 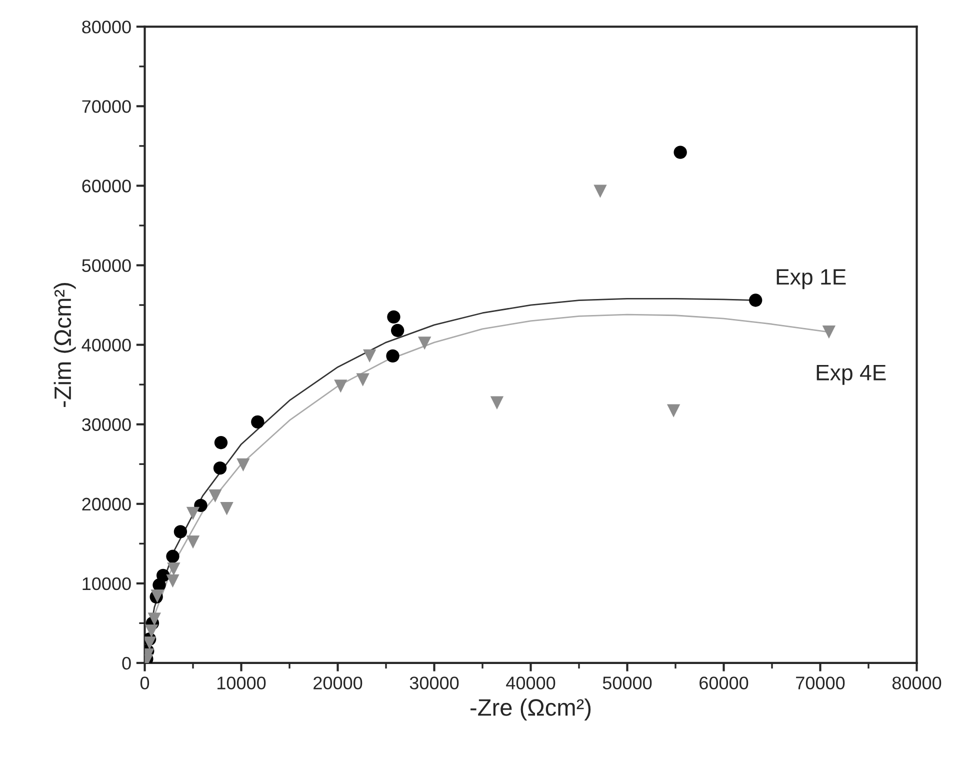 I want to click on x-tick-label: 60000, so click(x=724, y=683).